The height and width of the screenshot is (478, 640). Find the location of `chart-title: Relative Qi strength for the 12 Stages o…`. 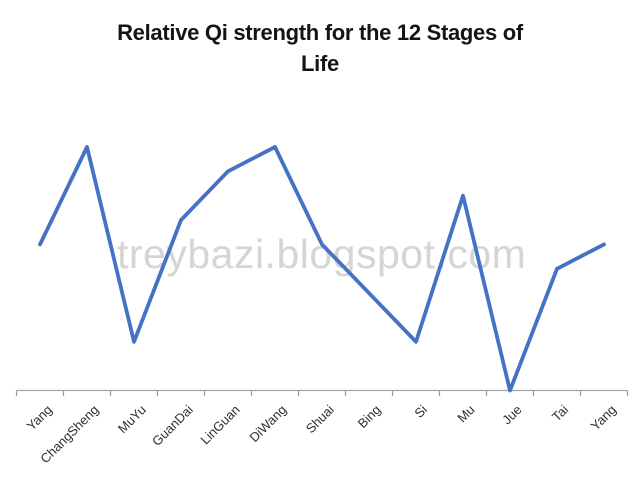

chart-title: Relative Qi strength for the 12 Stages o… is located at coordinates (320, 48).